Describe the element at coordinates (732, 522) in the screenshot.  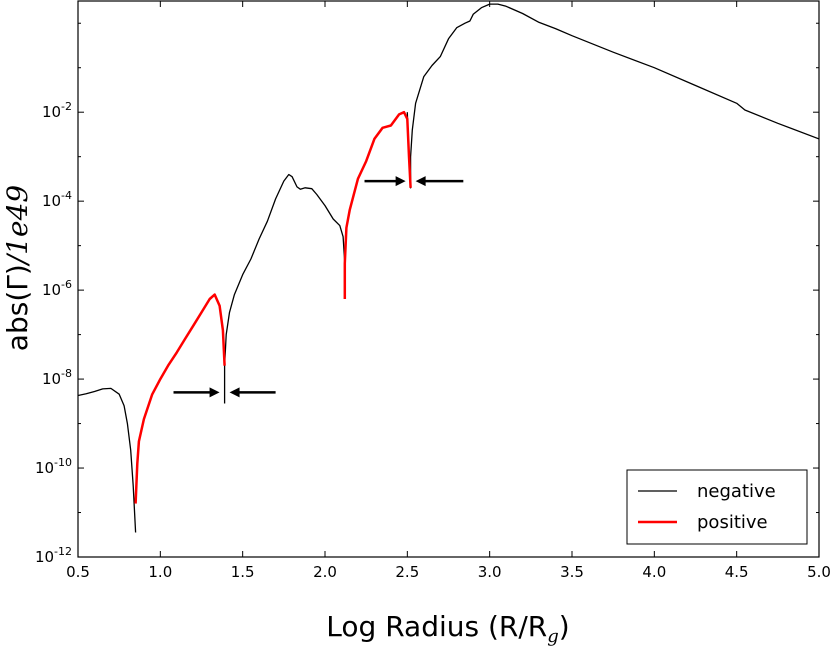
I see `legend-label-positive: positive` at that location.